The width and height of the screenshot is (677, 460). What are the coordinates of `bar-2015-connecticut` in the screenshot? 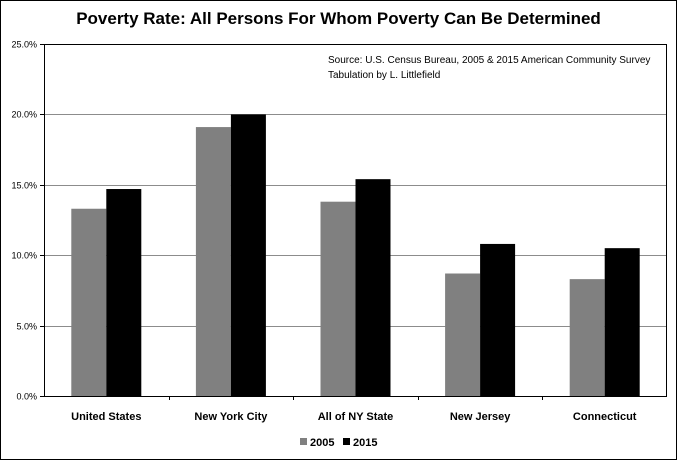 It's located at (622, 322).